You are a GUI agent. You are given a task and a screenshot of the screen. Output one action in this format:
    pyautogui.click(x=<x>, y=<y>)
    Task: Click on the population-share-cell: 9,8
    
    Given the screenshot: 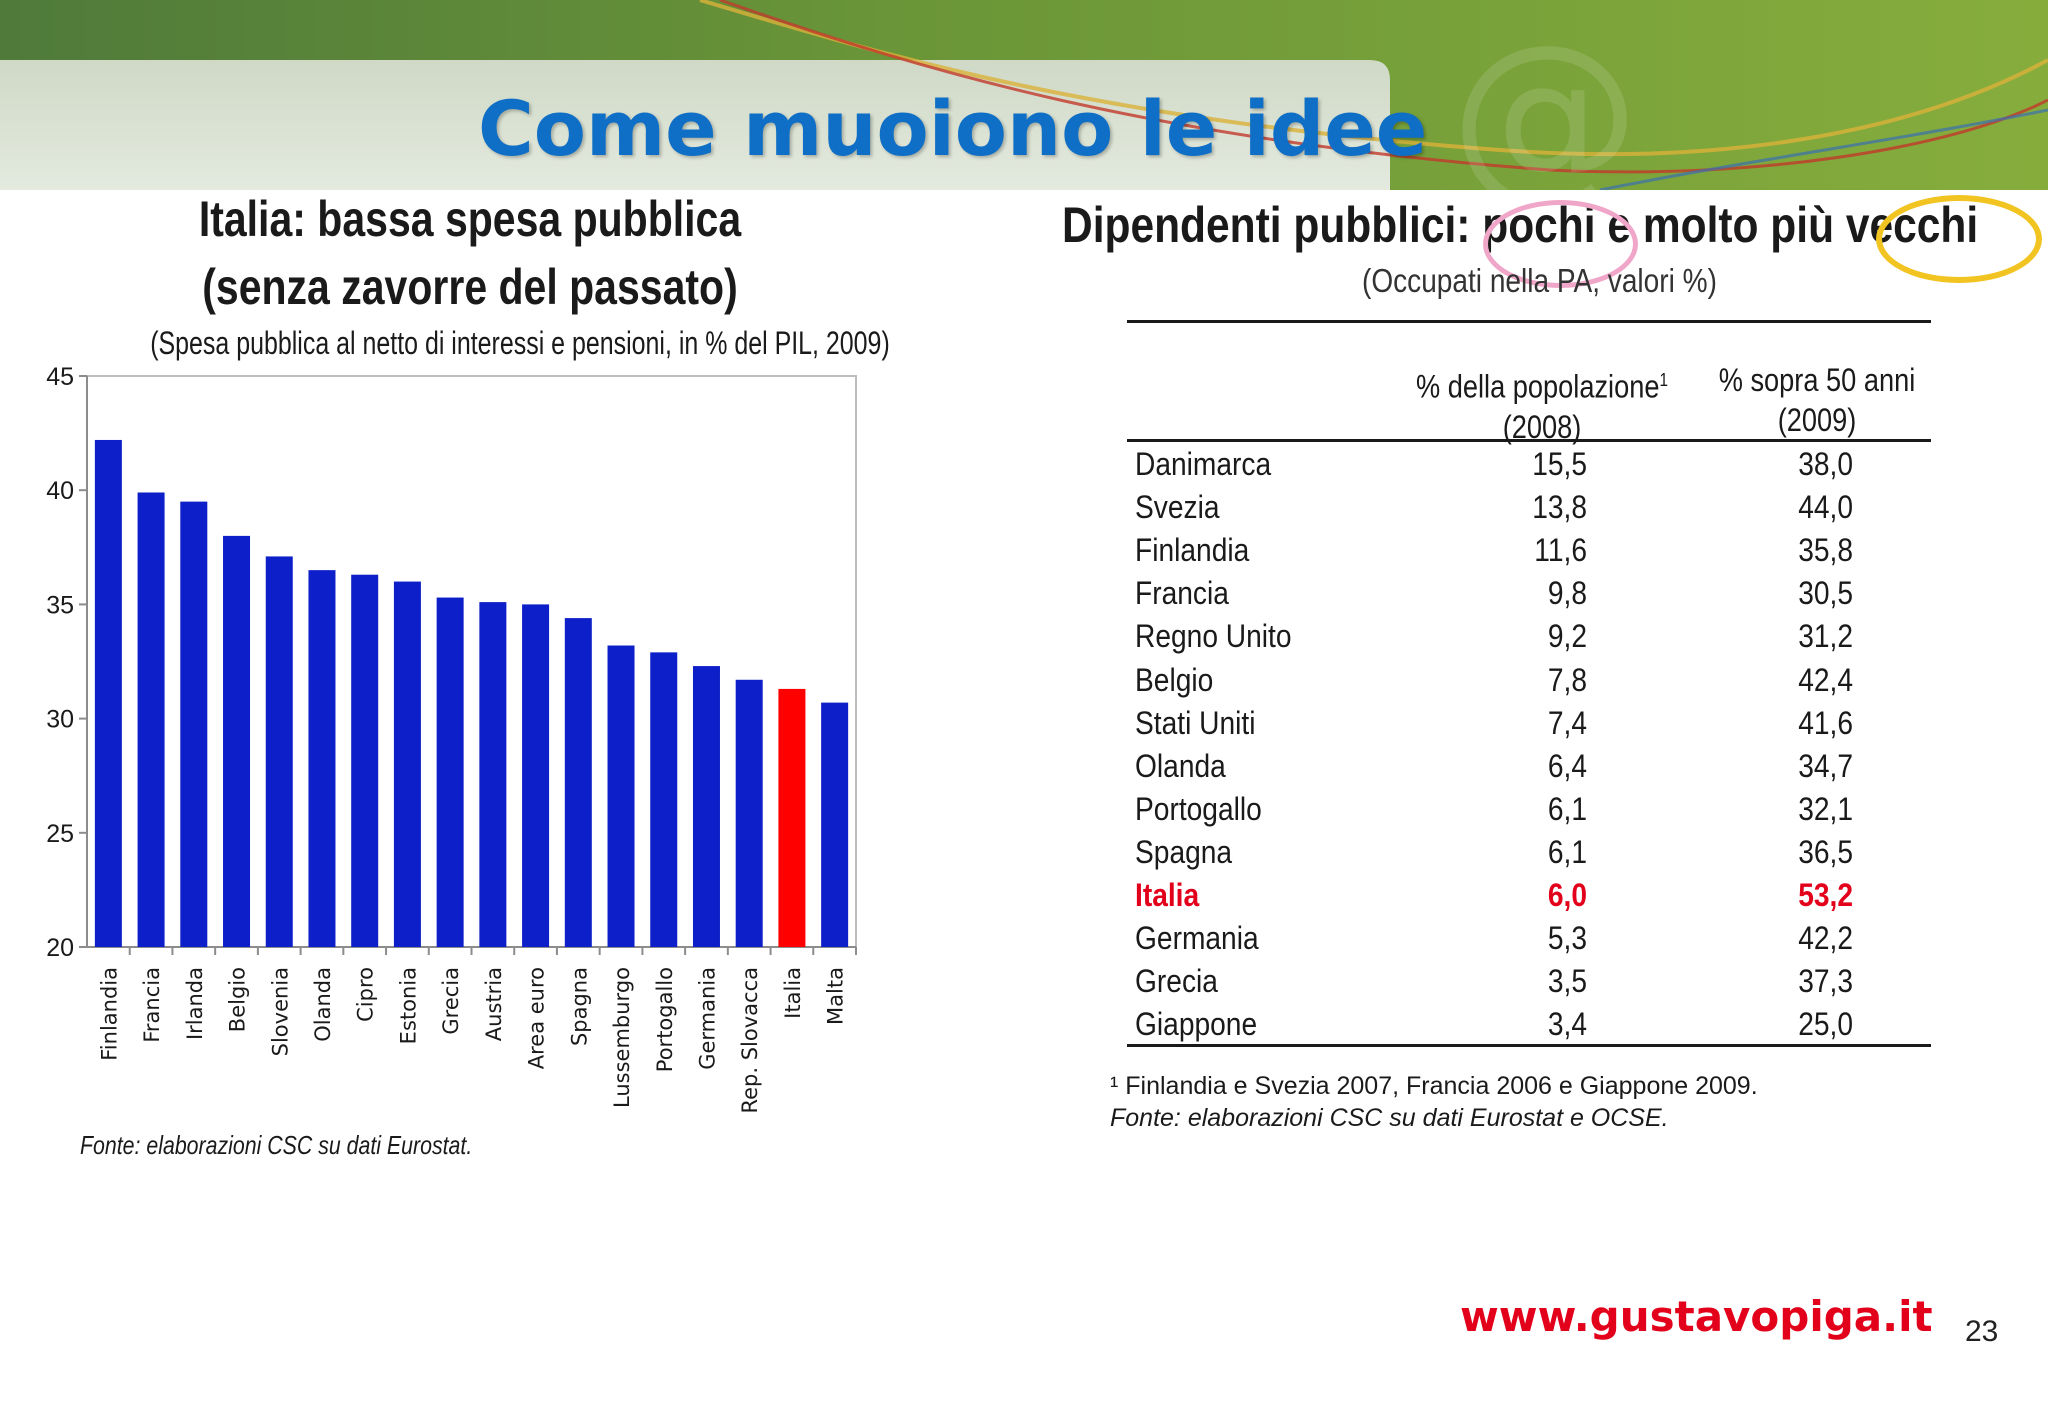 What is the action you would take?
    pyautogui.click(x=1567, y=593)
    